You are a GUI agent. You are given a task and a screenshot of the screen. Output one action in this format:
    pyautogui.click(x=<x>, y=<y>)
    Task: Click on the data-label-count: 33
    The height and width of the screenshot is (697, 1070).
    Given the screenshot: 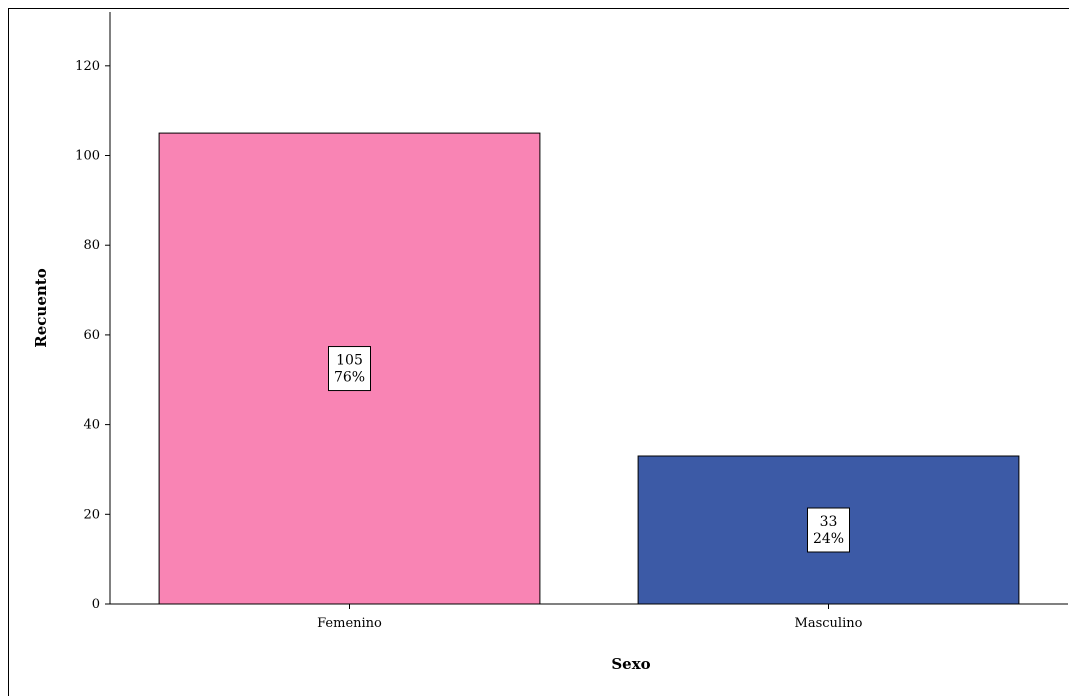 What is the action you would take?
    pyautogui.click(x=829, y=522)
    